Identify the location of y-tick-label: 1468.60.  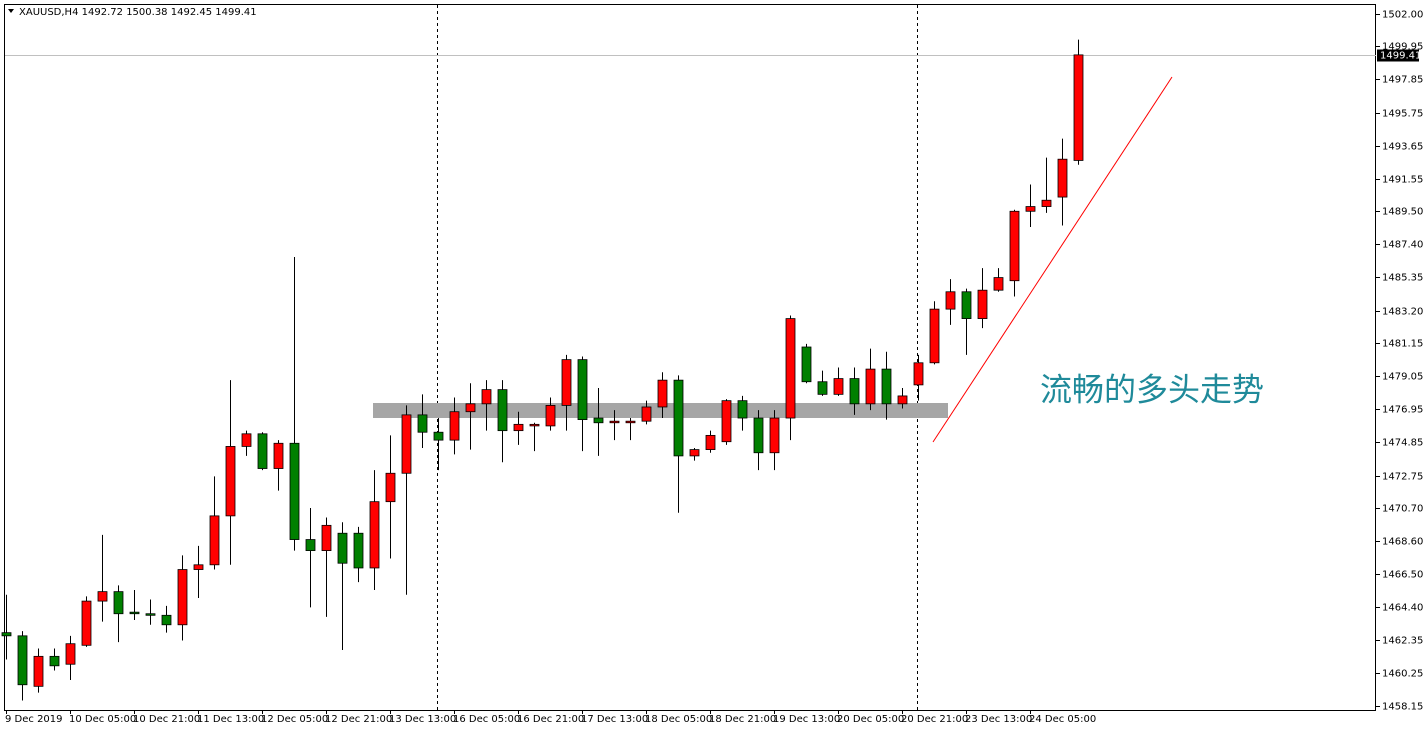
(1402, 542).